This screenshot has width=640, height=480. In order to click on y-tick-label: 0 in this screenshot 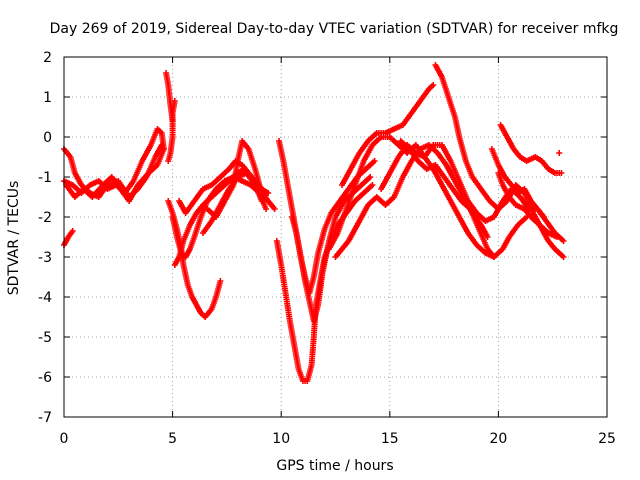, I will do `click(47, 138)`.